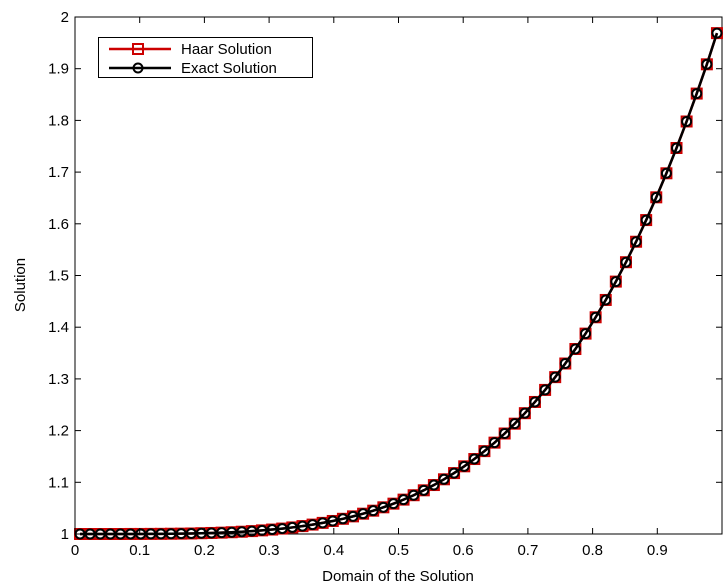  What do you see at coordinates (398, 550) in the screenshot?
I see `x-tick-label: 0.5` at bounding box center [398, 550].